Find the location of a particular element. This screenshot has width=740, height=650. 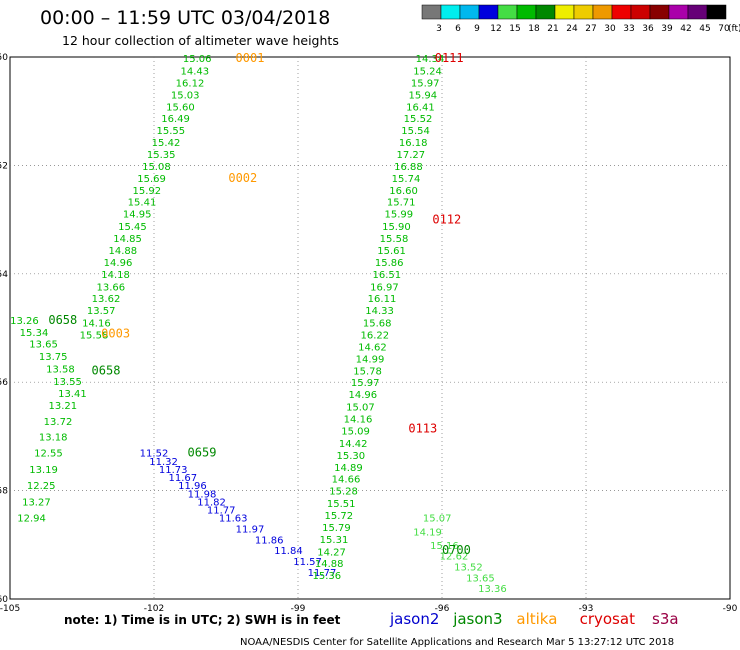

time-label: 0659 is located at coordinates (202, 453).